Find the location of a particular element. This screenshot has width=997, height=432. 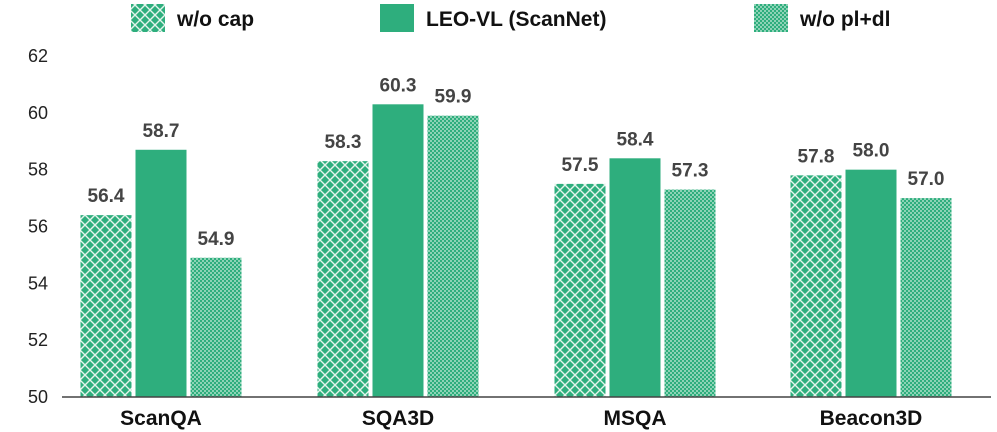

x-tick-label: ScanQA is located at coordinates (161, 418).